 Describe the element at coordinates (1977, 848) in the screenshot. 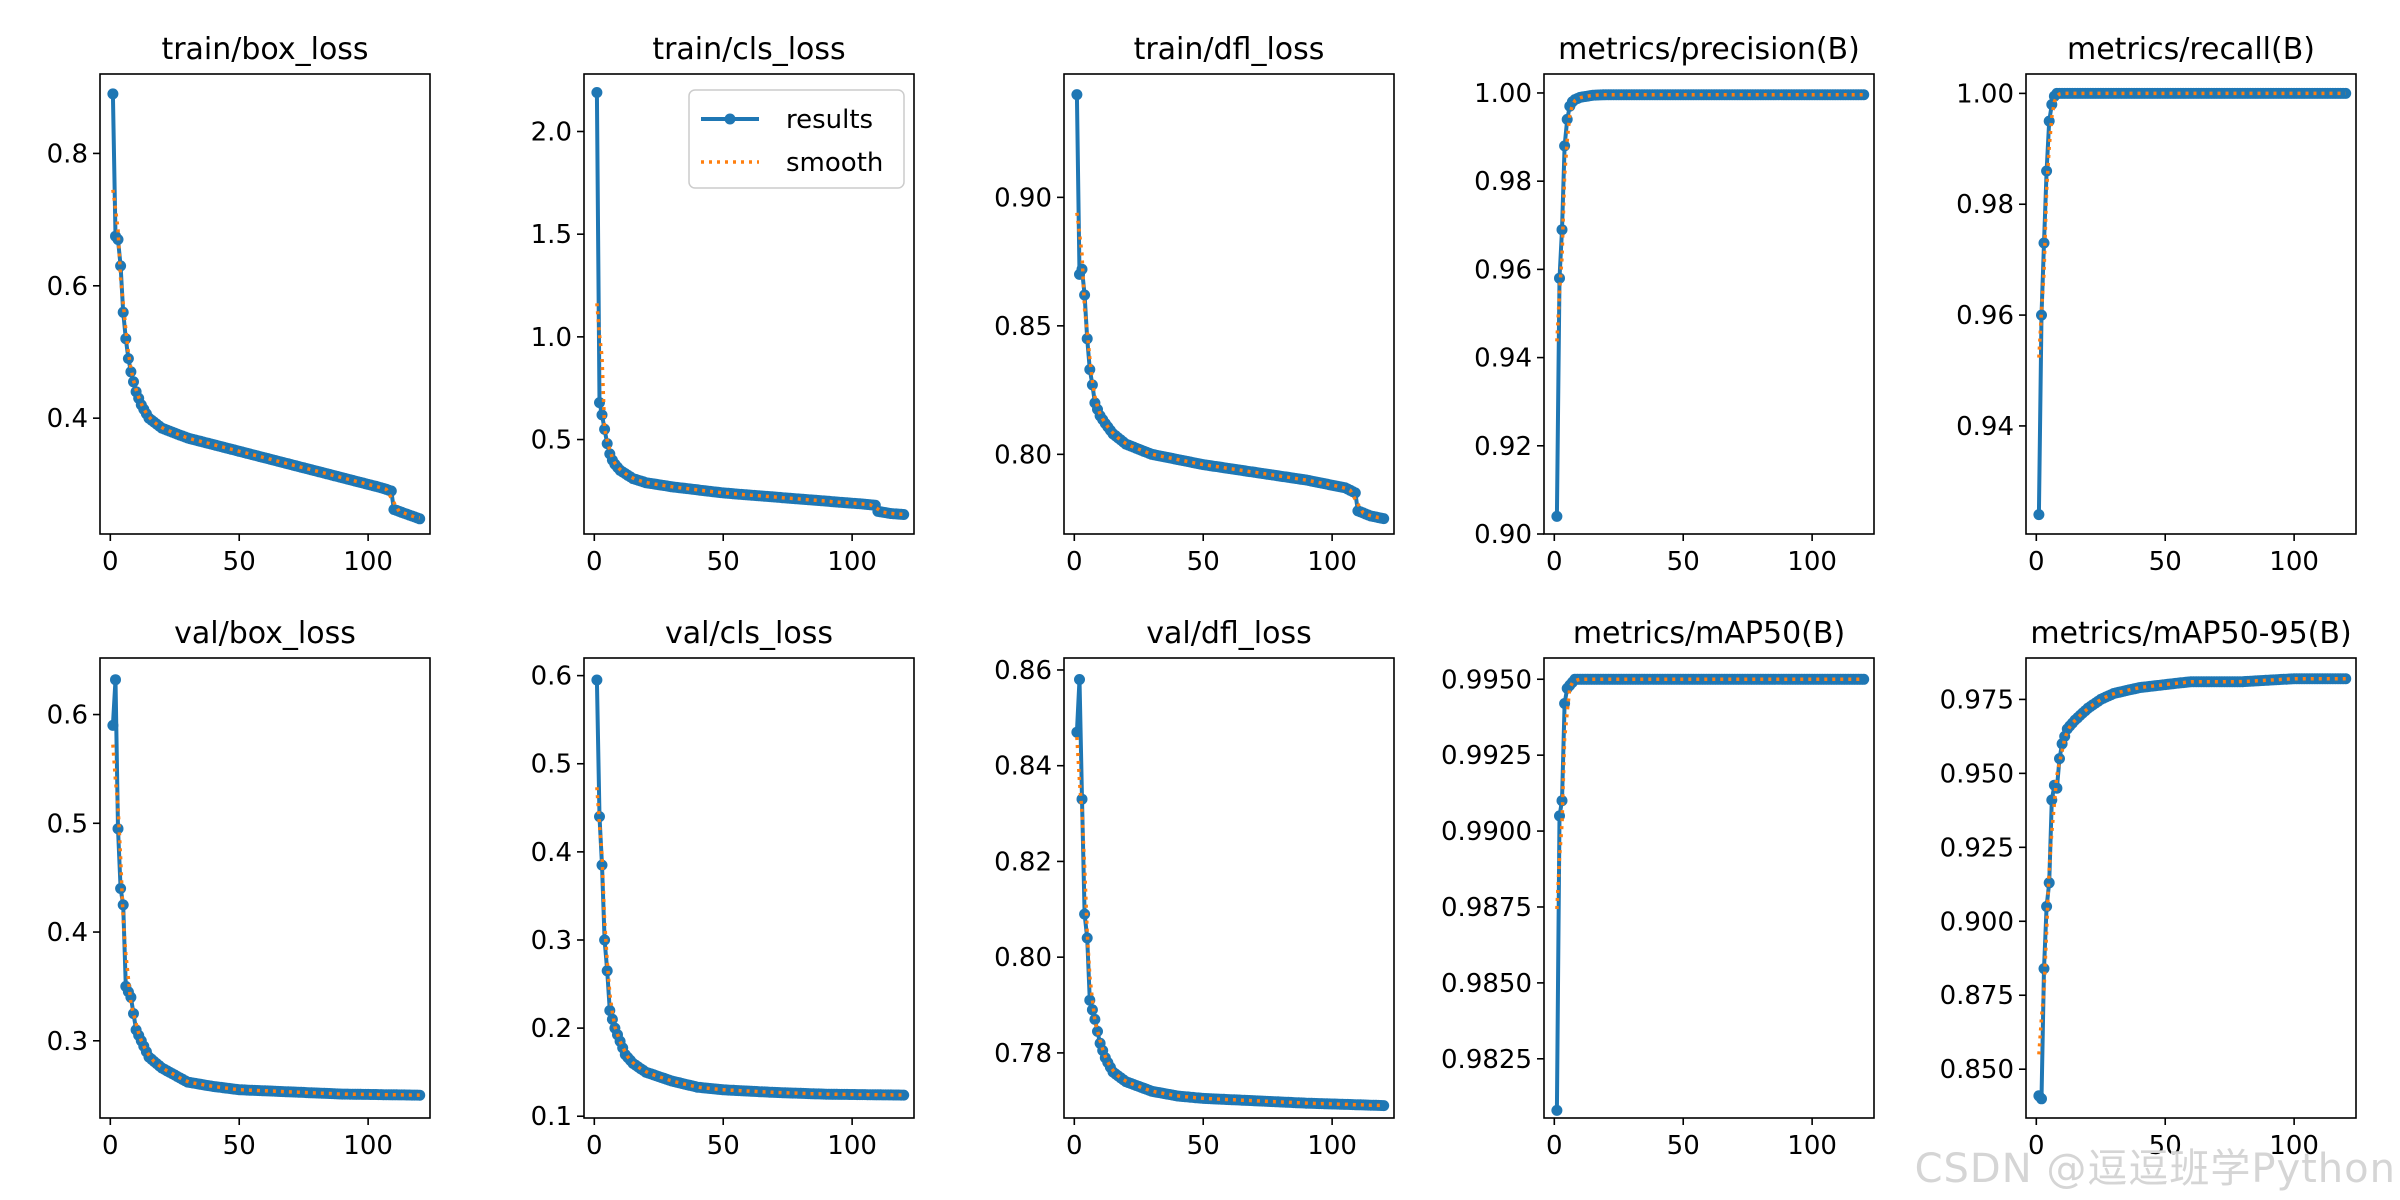

I see `y-tick-label: 0.925` at that location.